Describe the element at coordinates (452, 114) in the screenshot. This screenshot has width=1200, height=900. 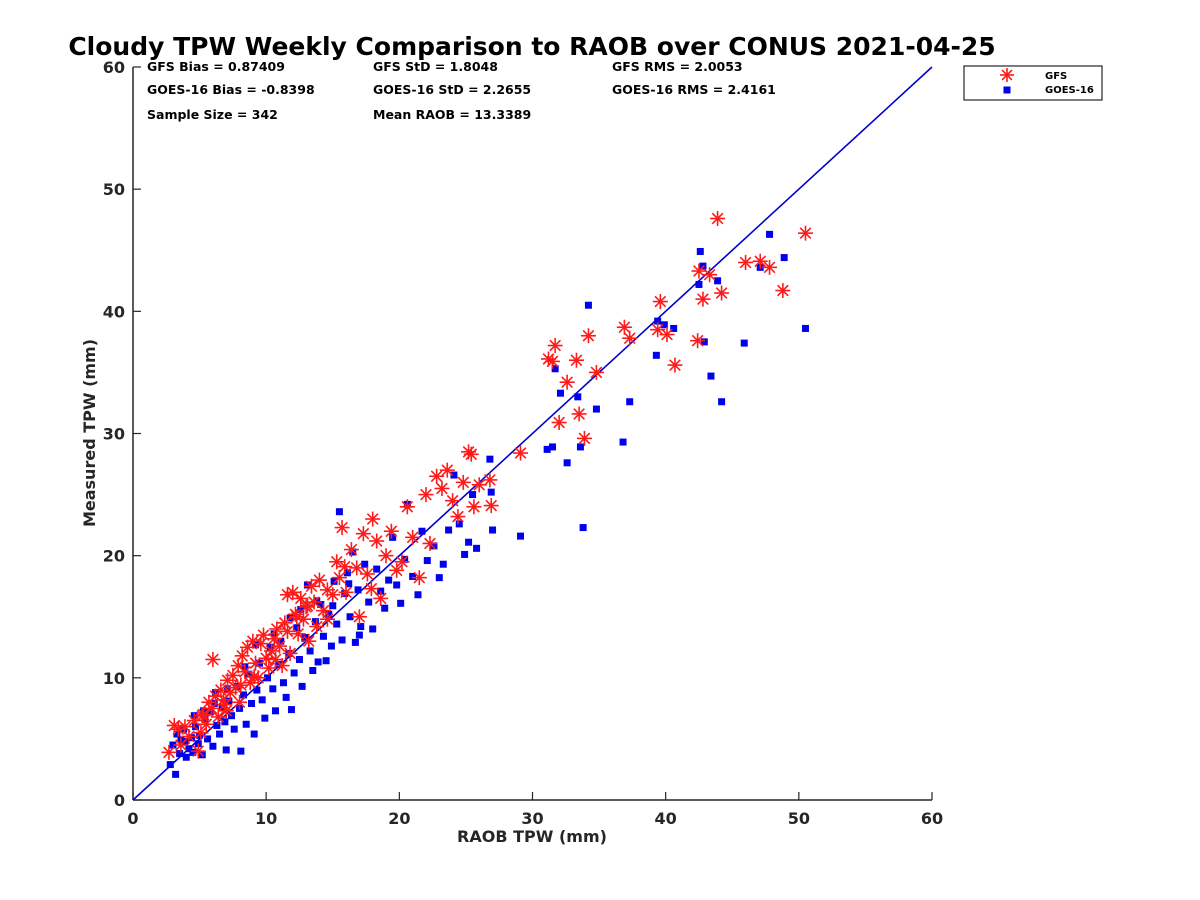
I see `stat-mean-raob: Mean RAOB = 13.3389` at that location.